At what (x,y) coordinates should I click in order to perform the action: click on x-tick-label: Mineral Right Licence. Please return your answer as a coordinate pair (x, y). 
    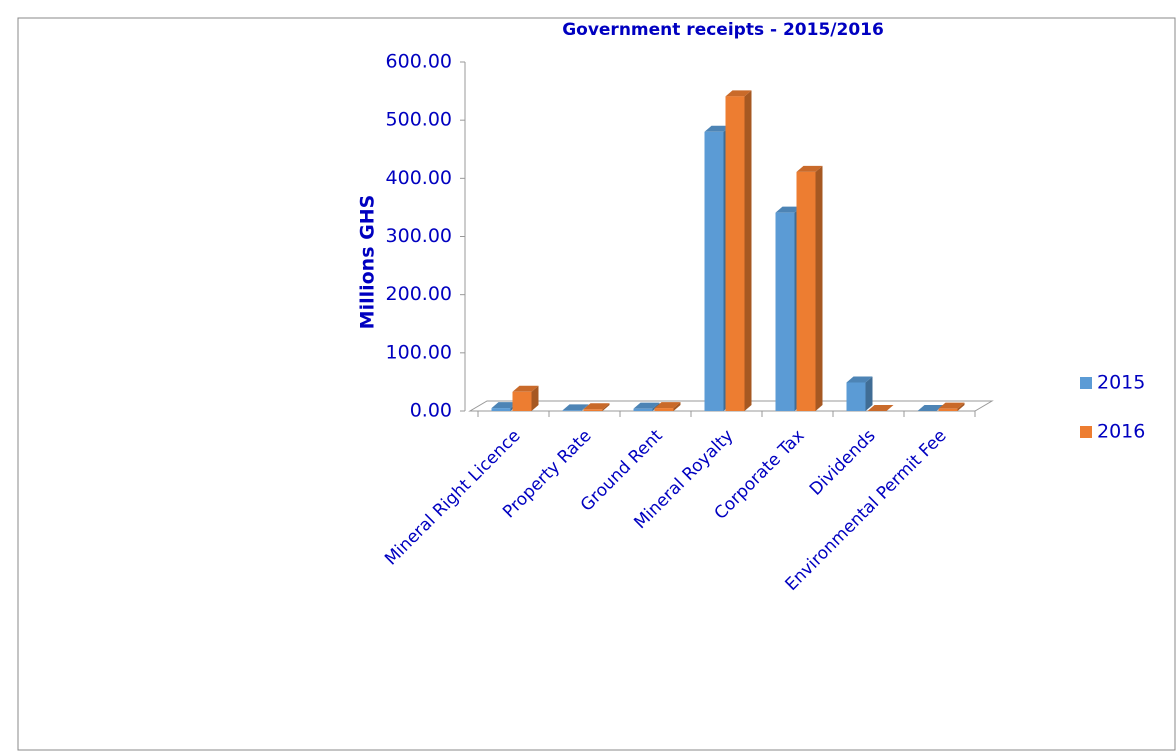
    Looking at the image, I should click on (452, 497).